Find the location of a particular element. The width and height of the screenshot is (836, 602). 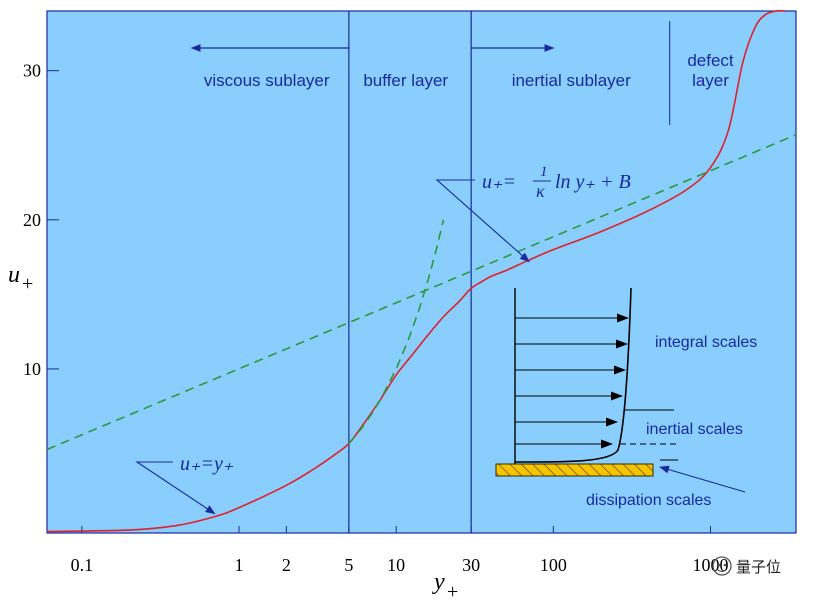

series-line-u-y- is located at coordinates (396, 332).